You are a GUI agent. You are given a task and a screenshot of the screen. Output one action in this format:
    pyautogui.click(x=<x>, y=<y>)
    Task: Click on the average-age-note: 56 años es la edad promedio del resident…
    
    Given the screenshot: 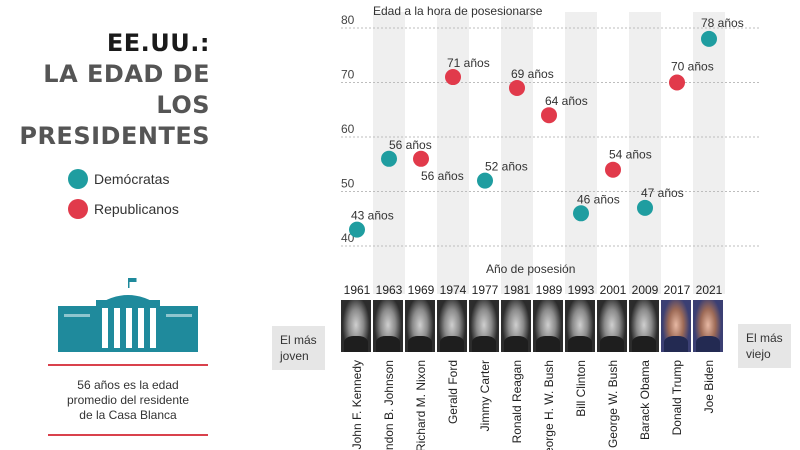 What is the action you would take?
    pyautogui.click(x=128, y=400)
    